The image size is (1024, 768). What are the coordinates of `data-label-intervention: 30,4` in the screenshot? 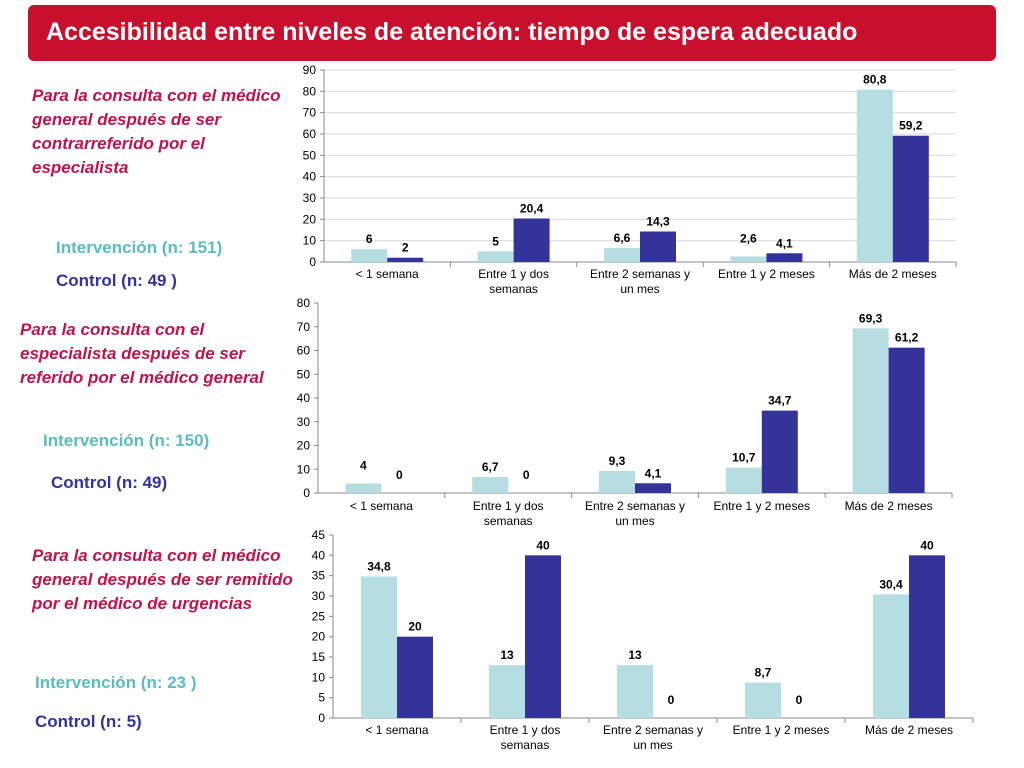 It's located at (891, 584).